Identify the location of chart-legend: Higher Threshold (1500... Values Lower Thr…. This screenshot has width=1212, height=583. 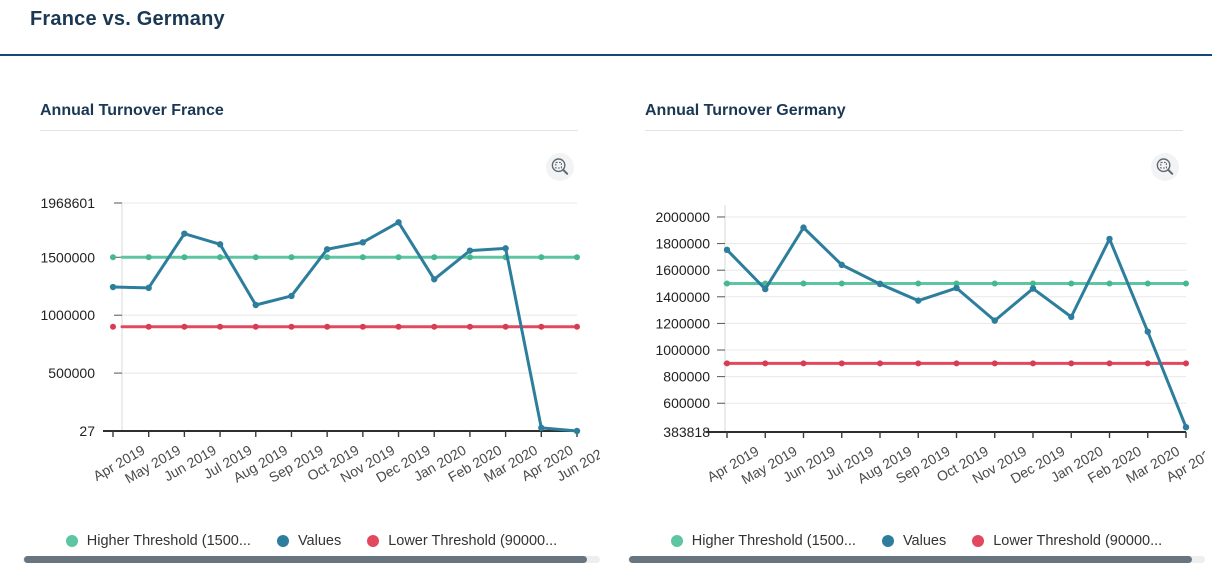
(311, 541).